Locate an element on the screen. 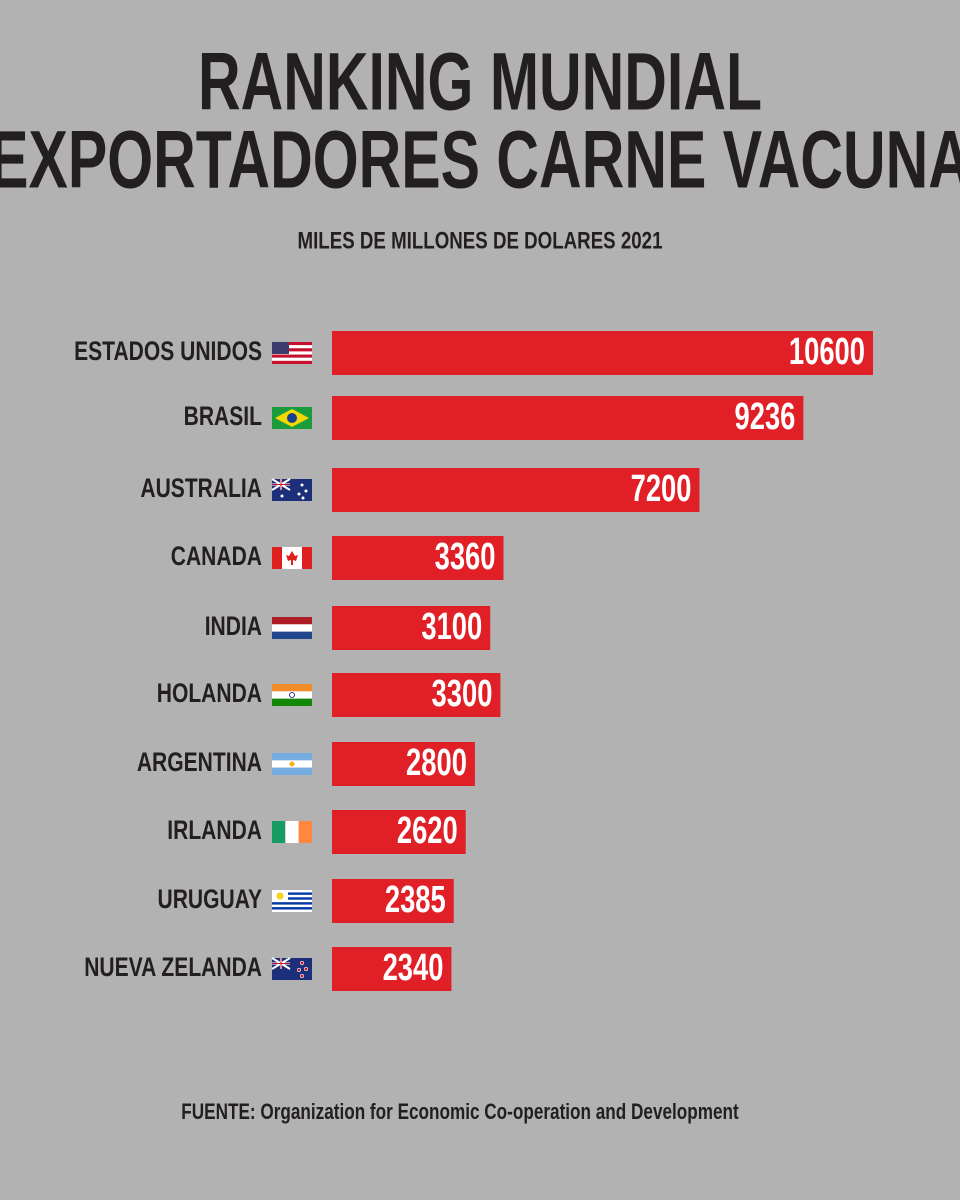  value-label-group: 3100 is located at coordinates (451, 627).